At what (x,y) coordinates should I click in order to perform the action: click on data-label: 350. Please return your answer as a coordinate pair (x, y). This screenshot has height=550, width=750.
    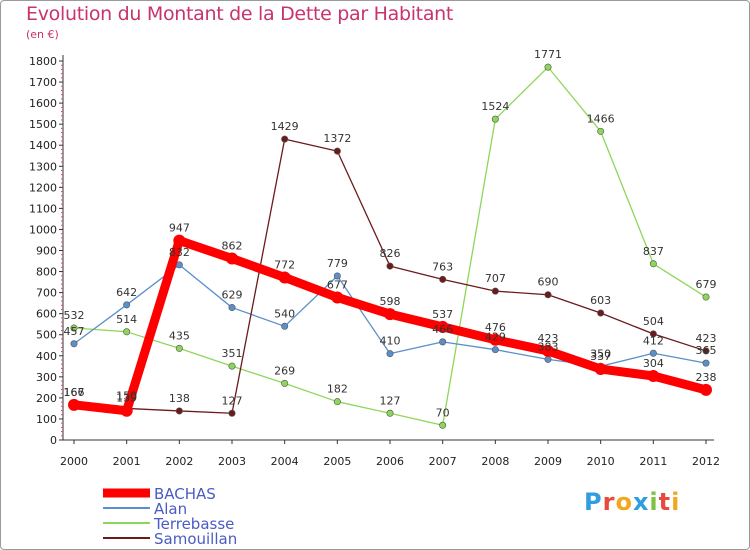
    Looking at the image, I should click on (600, 353).